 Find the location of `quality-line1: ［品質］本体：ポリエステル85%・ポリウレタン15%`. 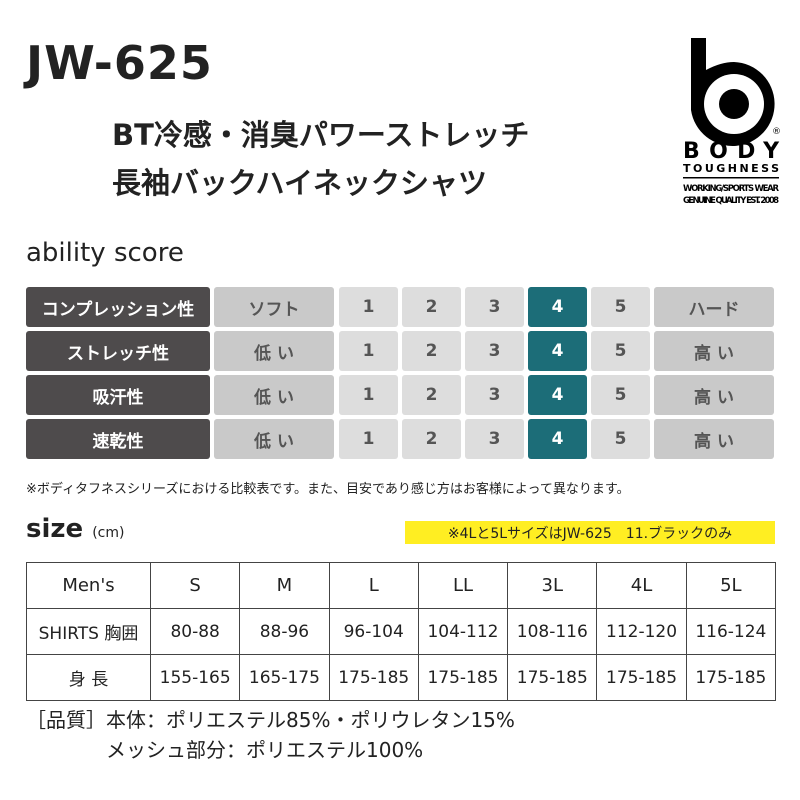

quality-line1: ［品質］本体：ポリエステル85%・ポリウレタン15% is located at coordinates (270, 720).